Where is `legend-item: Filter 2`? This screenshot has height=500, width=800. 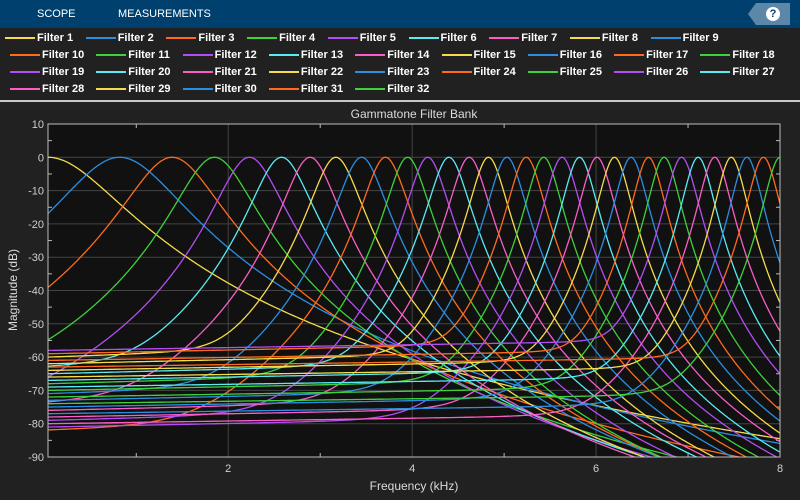 legend-item: Filter 2 is located at coordinates (119, 38).